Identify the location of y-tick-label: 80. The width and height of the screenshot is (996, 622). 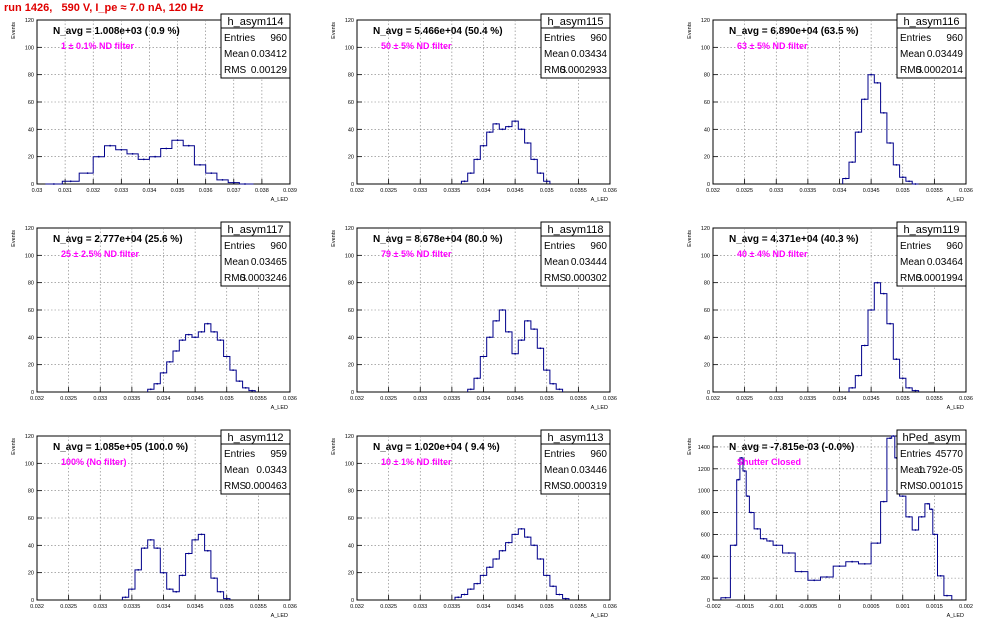
(707, 284).